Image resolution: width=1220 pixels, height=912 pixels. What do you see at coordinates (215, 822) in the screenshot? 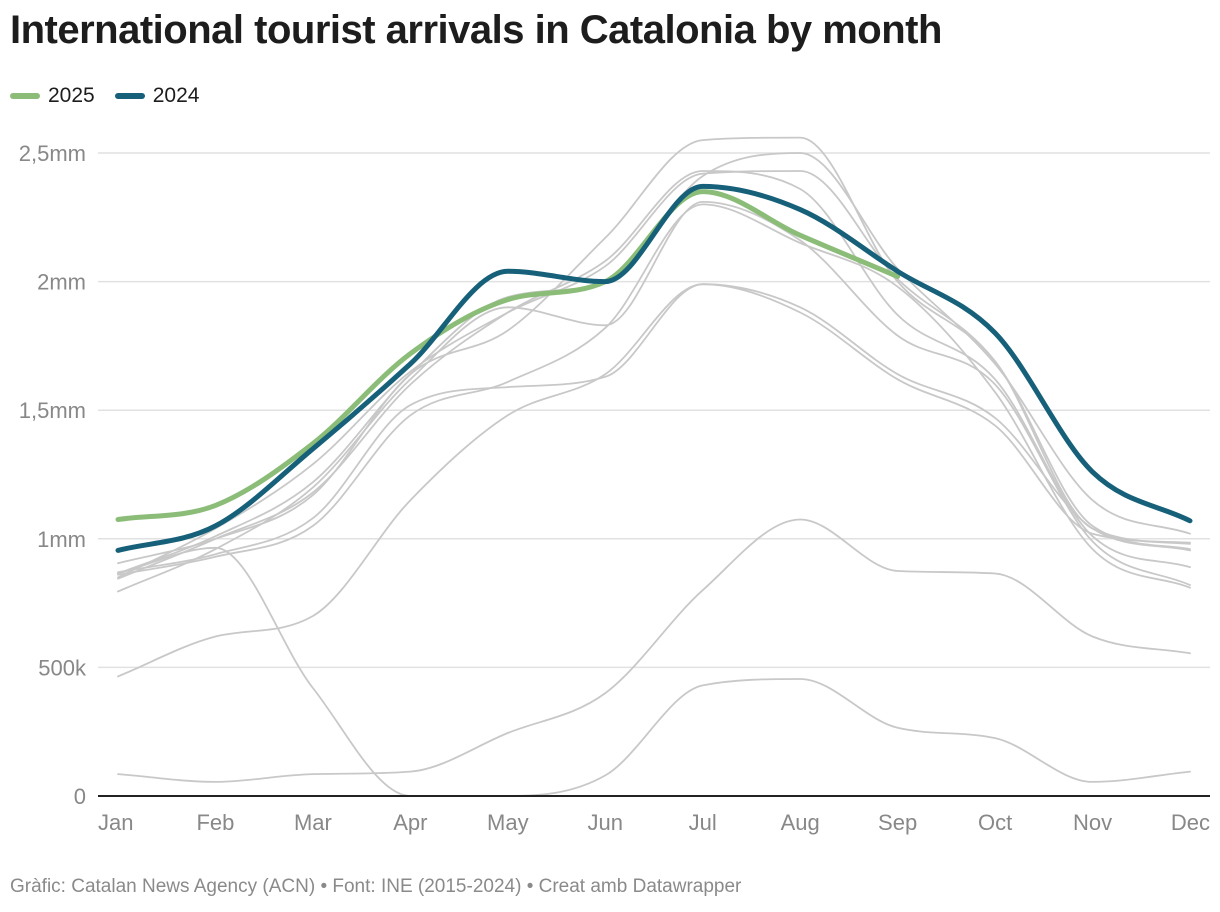
I see `x-tick-label: Feb` at bounding box center [215, 822].